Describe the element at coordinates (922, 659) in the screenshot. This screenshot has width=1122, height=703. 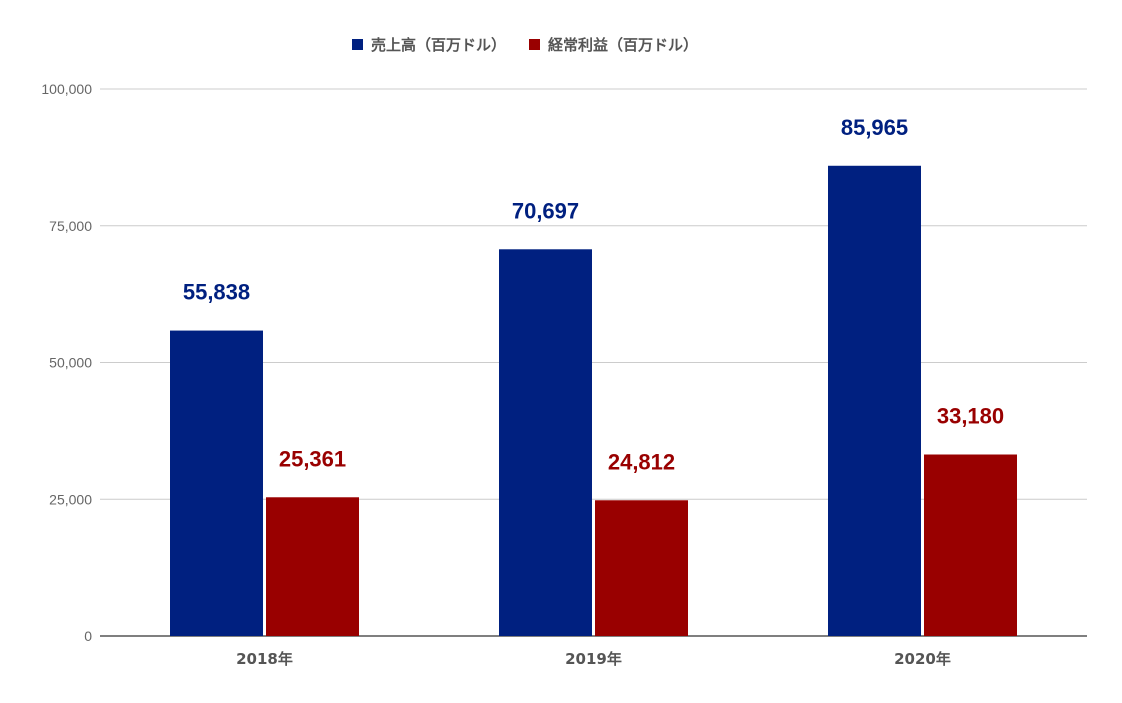
I see `x-tick-label: 2020年` at that location.